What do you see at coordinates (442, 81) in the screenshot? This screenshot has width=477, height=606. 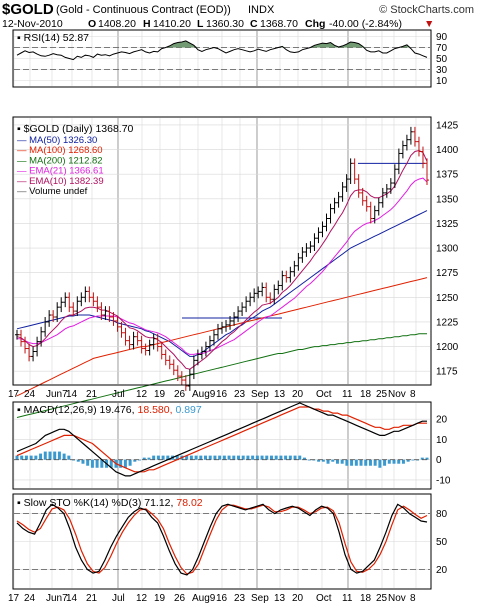 I see `y-tick-label: 10` at bounding box center [442, 81].